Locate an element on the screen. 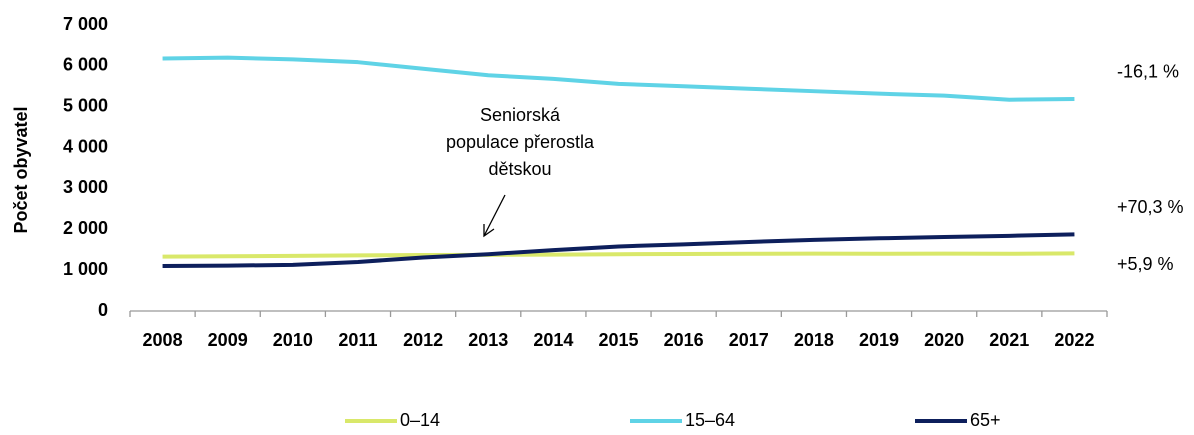 Image resolution: width=1194 pixels, height=435 pixels. x-tick-label: 2012 is located at coordinates (423, 340).